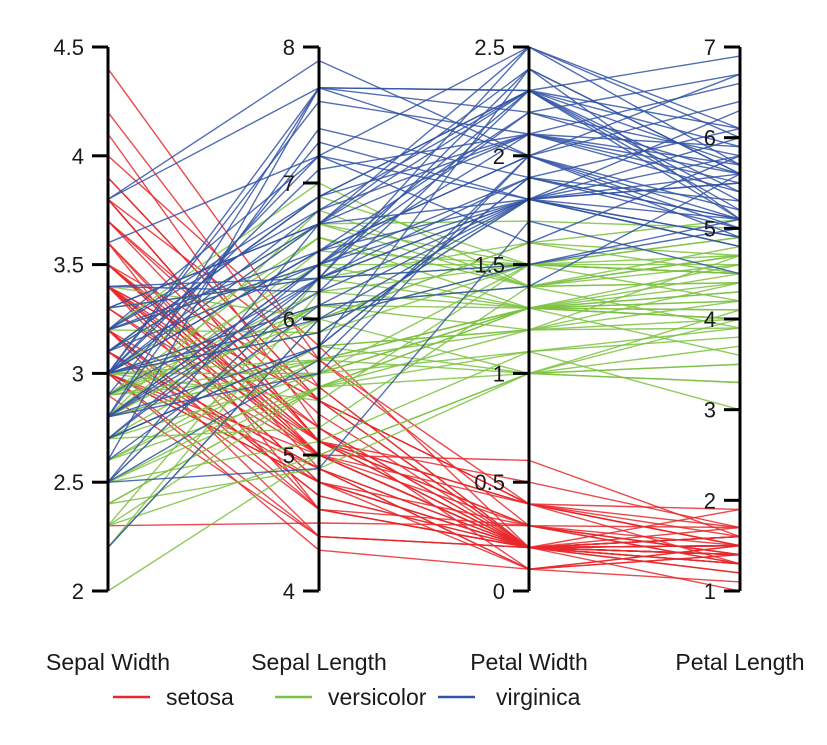 The width and height of the screenshot is (827, 745). Describe the element at coordinates (710, 410) in the screenshot. I see `tick-label-petal-length-2: 3` at that location.